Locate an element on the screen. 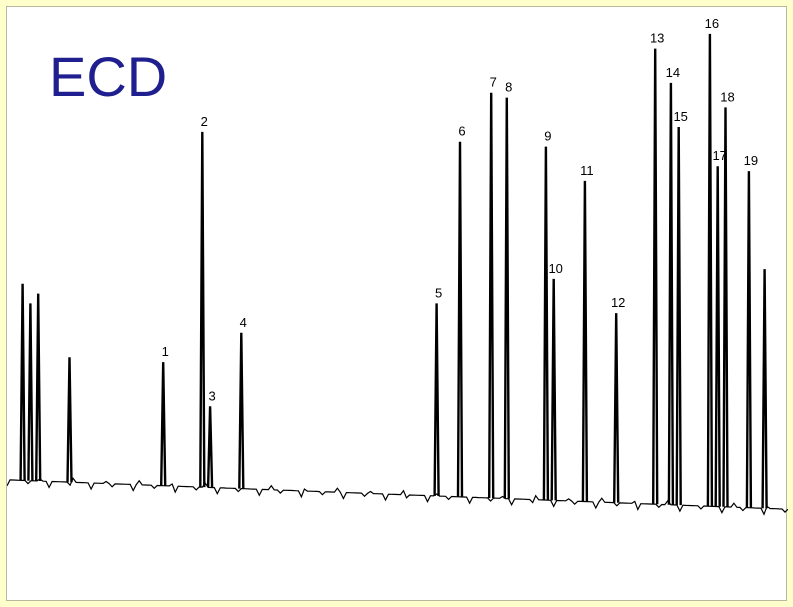  peak-label-9: 9 is located at coordinates (547, 136).